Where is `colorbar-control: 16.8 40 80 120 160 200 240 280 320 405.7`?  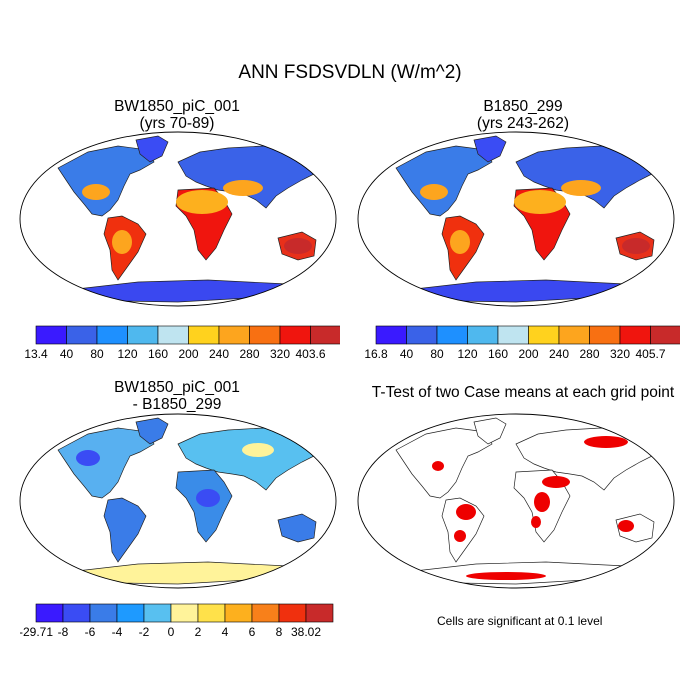
colorbar-control: 16.8 40 80 120 160 200 240 280 320 405.7 is located at coordinates (522, 343).